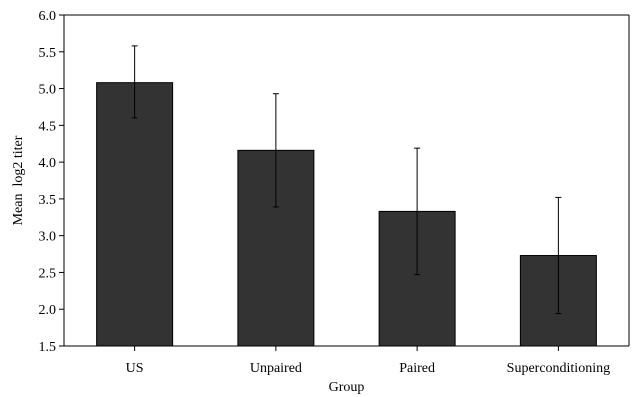 This screenshot has width=637, height=397. What do you see at coordinates (48, 200) in the screenshot?
I see `y-tick-label: 3.5` at bounding box center [48, 200].